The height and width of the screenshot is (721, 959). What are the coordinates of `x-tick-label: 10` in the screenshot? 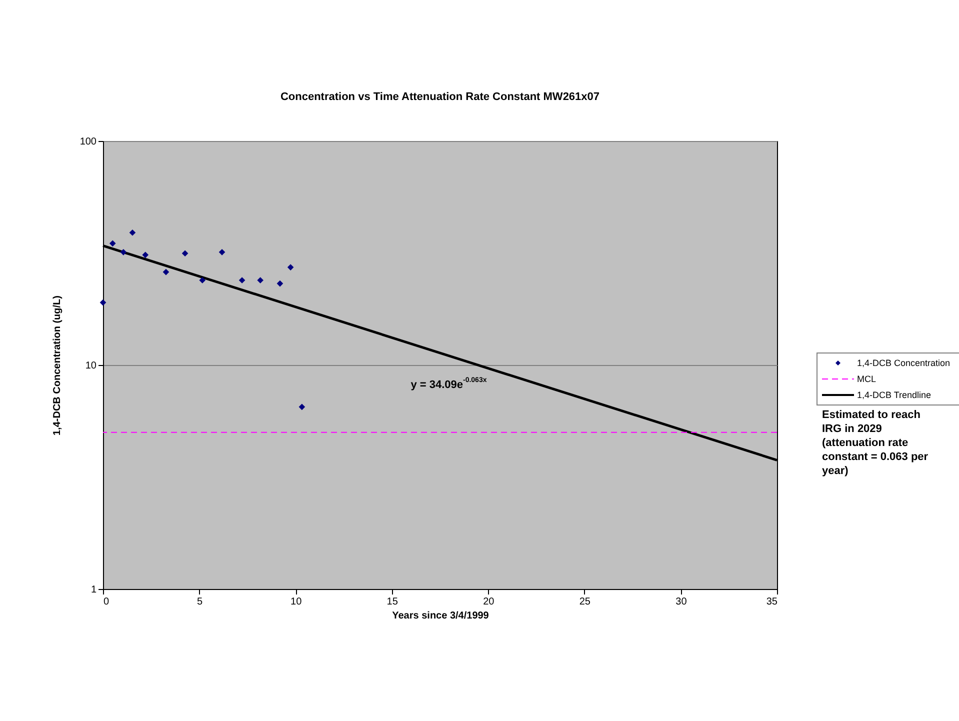 It's located at (296, 602).